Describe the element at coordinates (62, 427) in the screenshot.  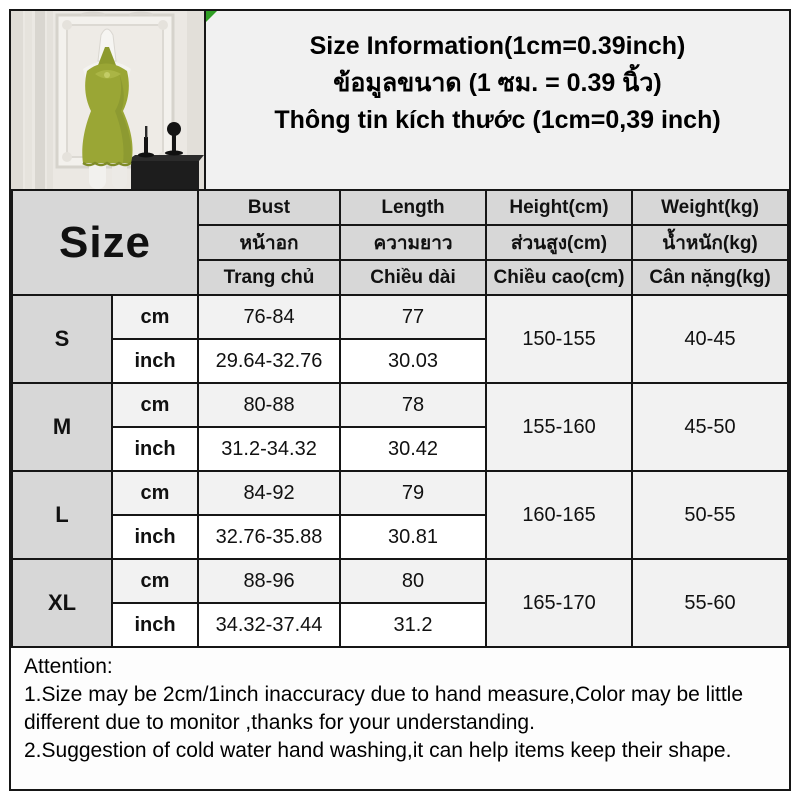
I see `size-label-m: M` at that location.